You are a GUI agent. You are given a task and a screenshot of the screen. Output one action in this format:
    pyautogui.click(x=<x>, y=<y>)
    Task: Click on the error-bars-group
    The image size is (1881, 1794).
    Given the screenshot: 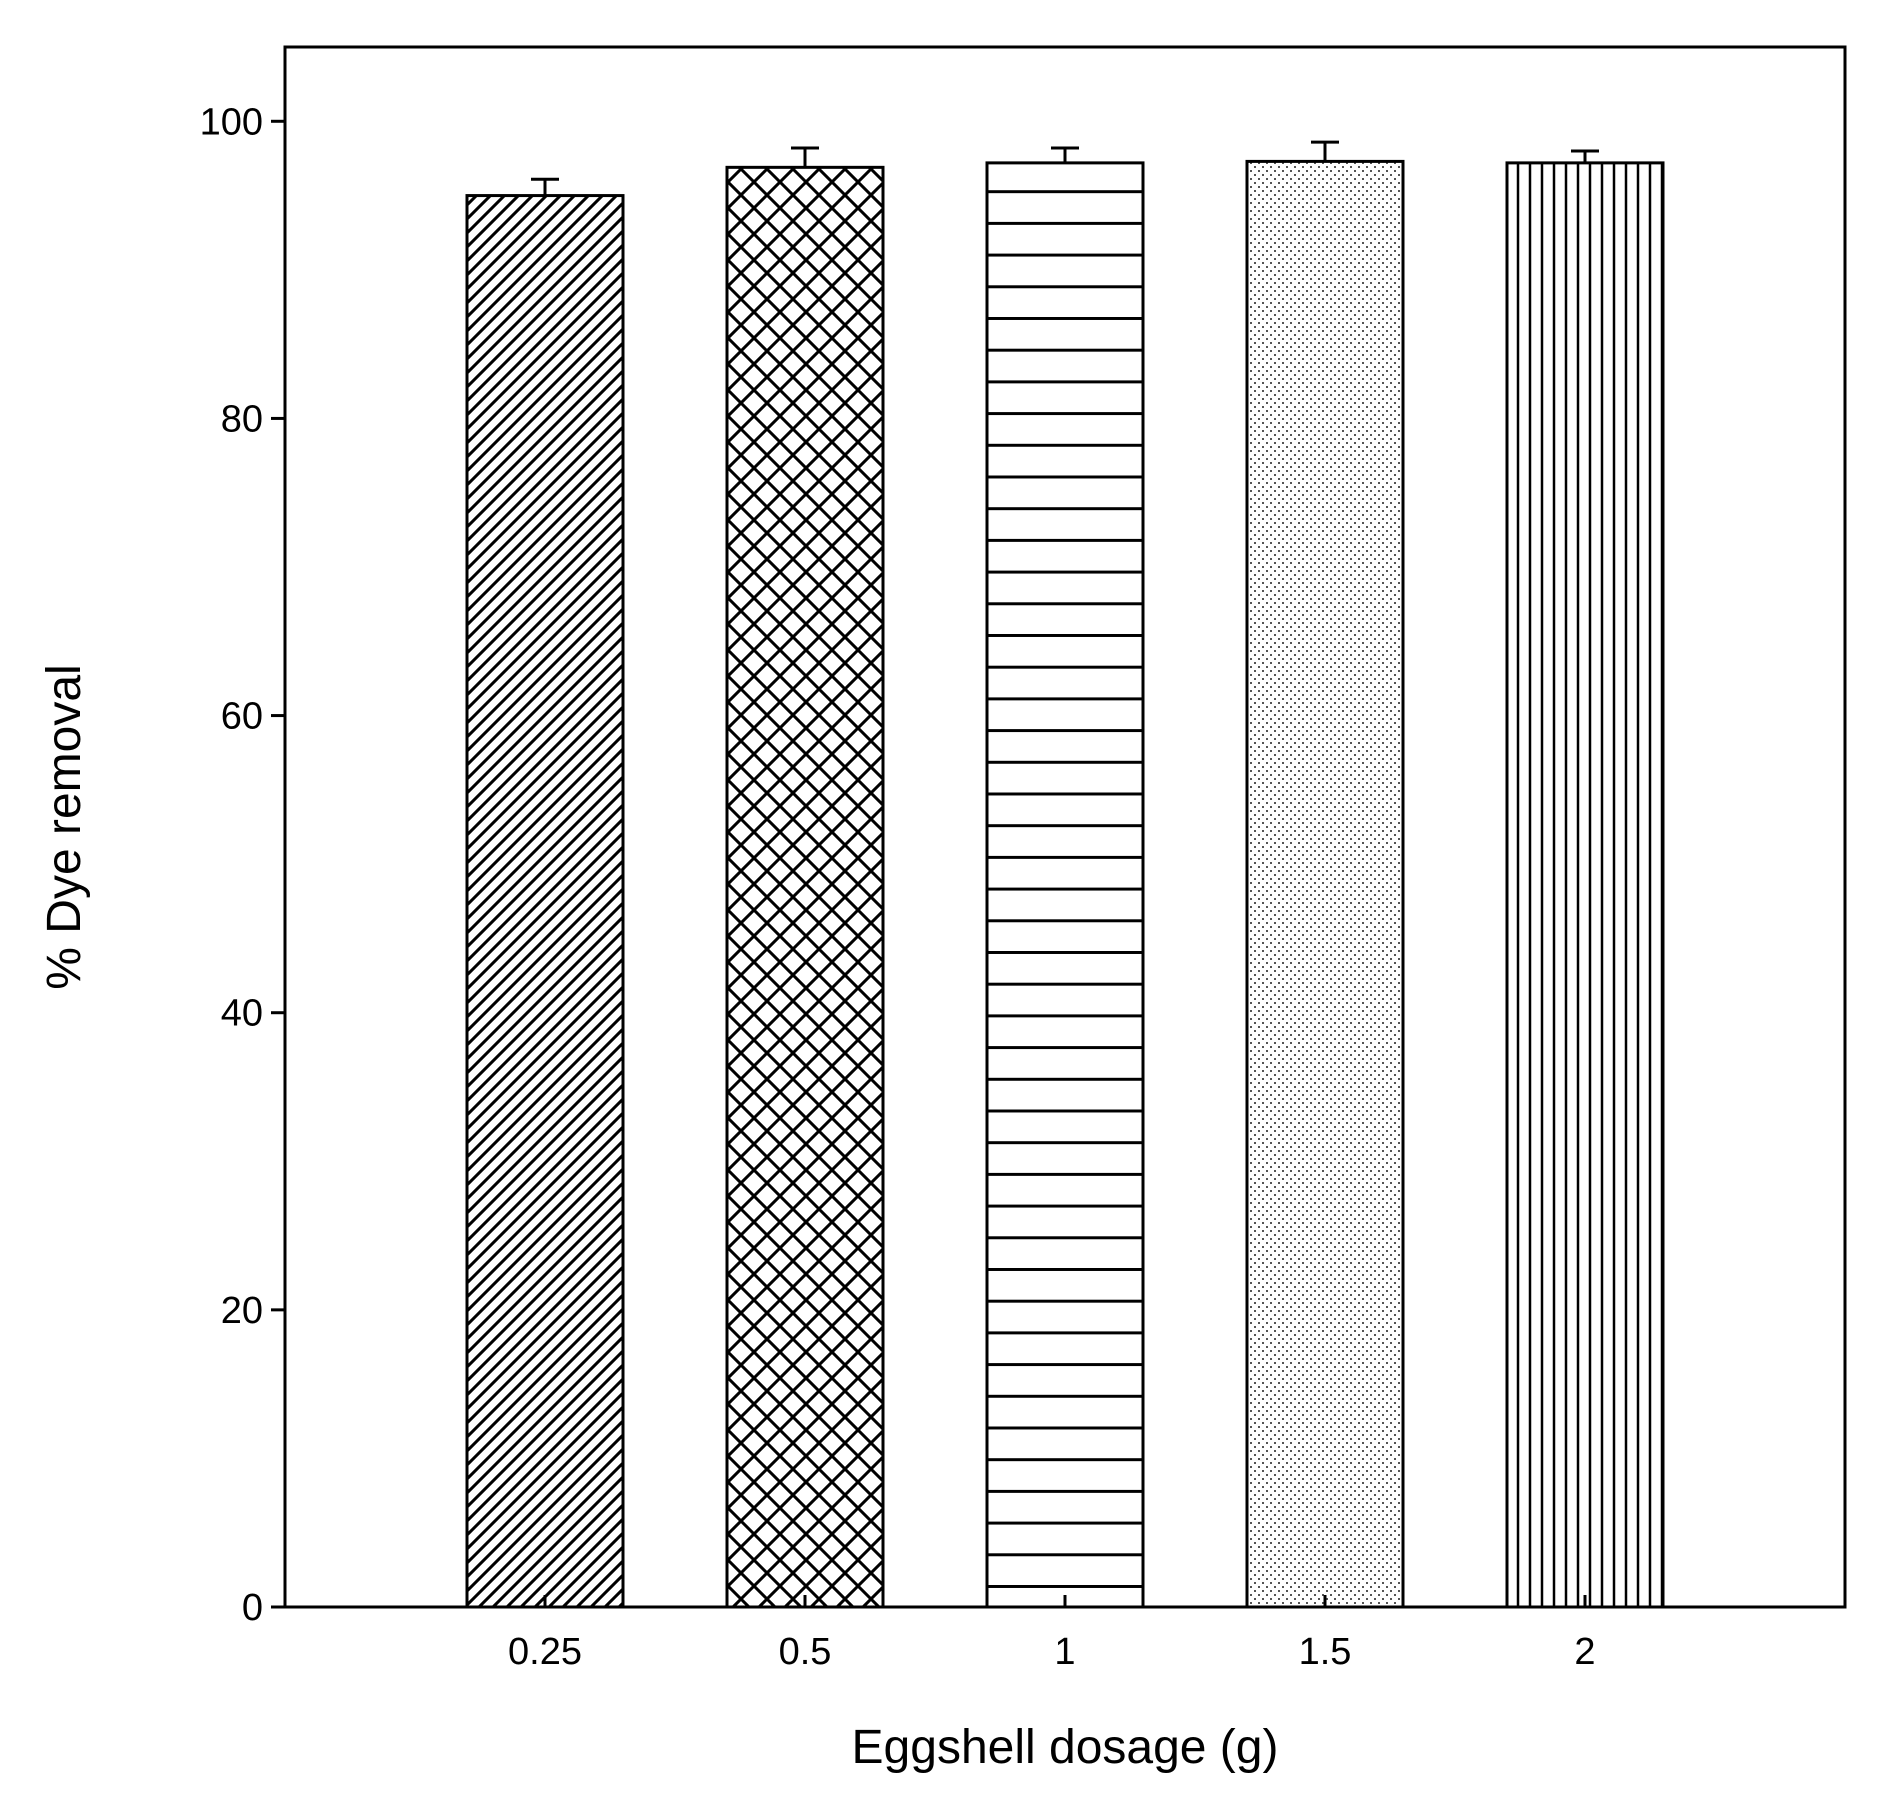 What is the action you would take?
    pyautogui.click(x=1065, y=168)
    